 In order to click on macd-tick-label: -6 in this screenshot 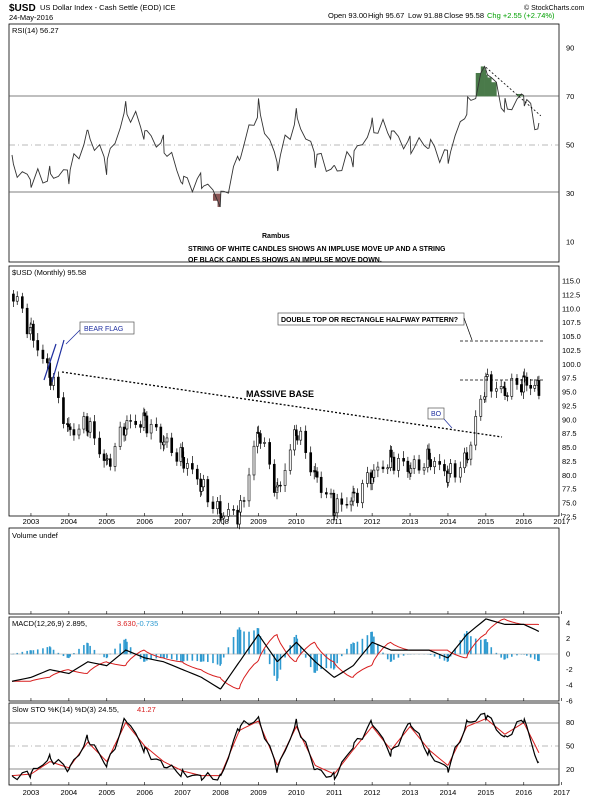, I will do `click(569, 700)`.